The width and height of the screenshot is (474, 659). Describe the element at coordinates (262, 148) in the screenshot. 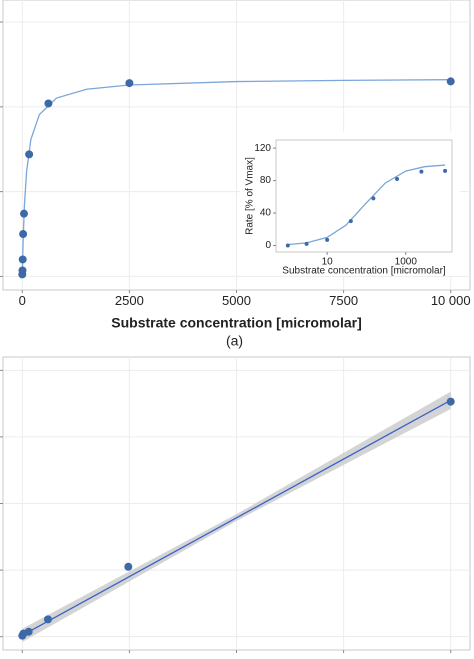

I see `y-tick-label: 120` at that location.